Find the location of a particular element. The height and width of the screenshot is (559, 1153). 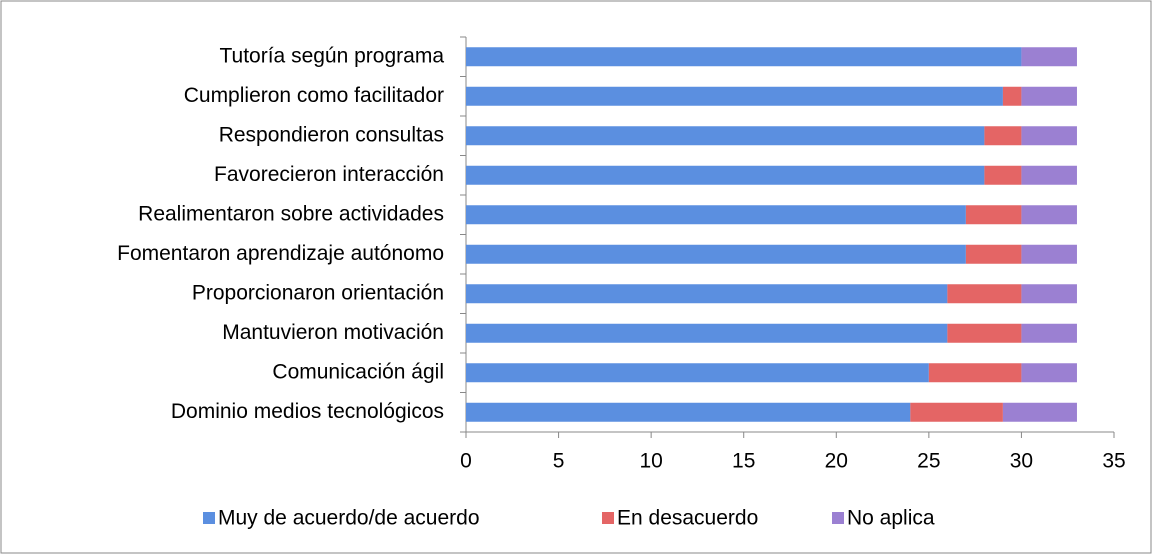

x-tick-label: 25 is located at coordinates (928, 461).